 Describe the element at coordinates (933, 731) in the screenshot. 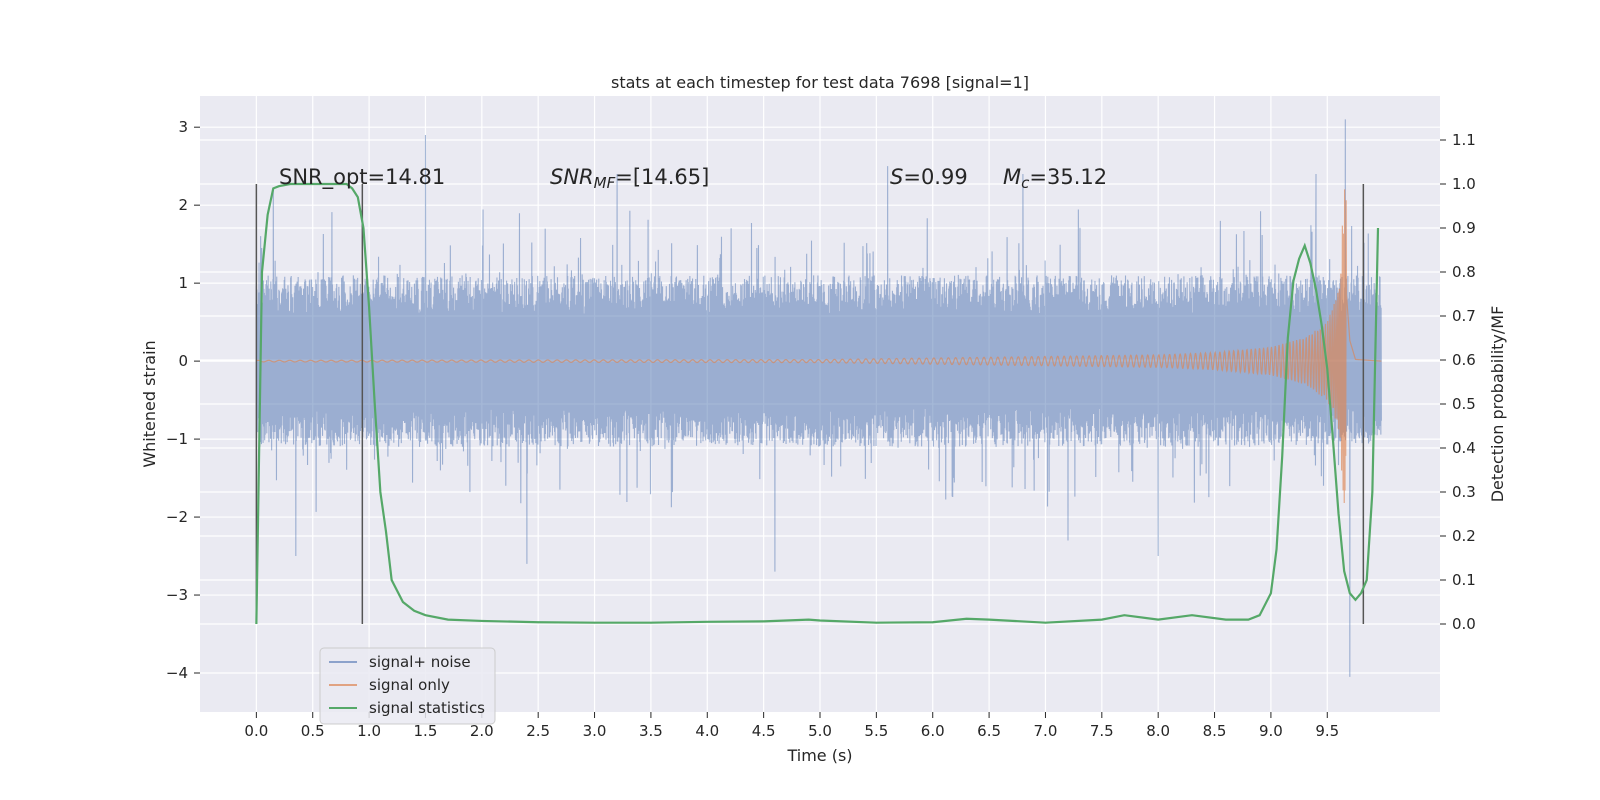

I see `x-tick-label: 6.0` at that location.